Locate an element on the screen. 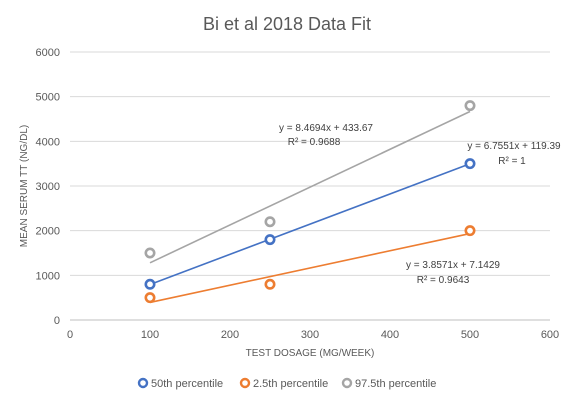  x-tick-label: 100 is located at coordinates (150, 335).